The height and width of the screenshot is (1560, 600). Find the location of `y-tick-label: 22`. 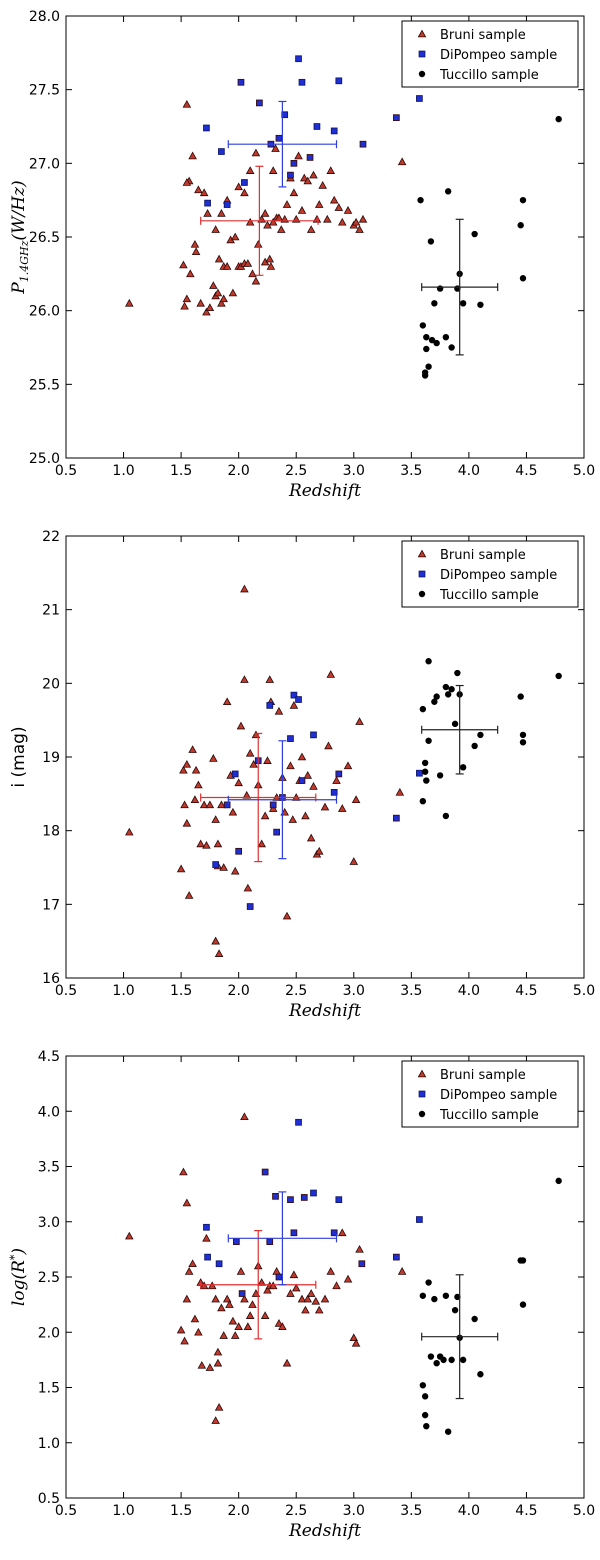

y-tick-label: 22 is located at coordinates (51, 537).